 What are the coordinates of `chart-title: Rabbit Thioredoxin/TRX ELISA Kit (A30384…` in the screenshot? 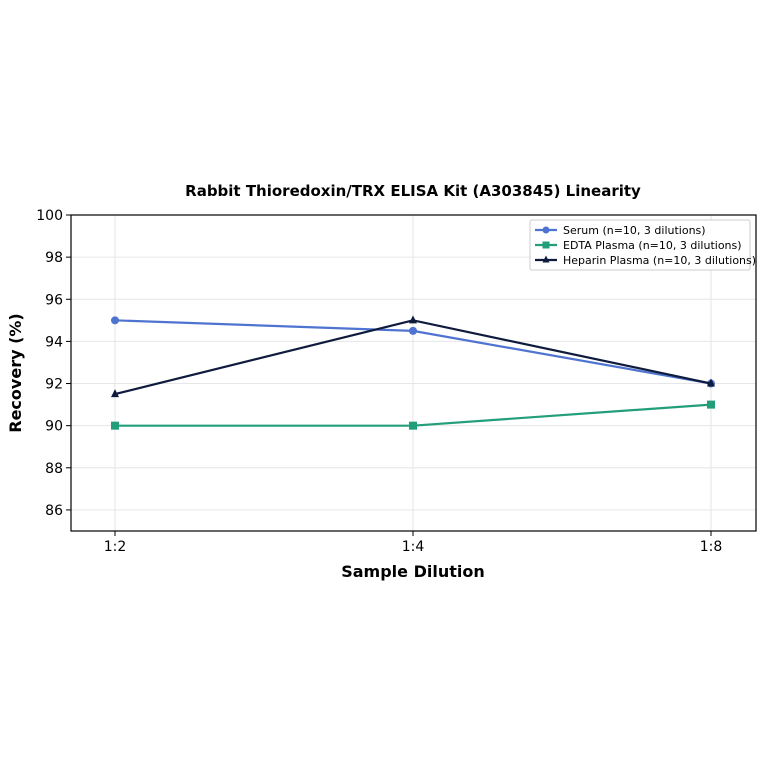 It's located at (413, 191).